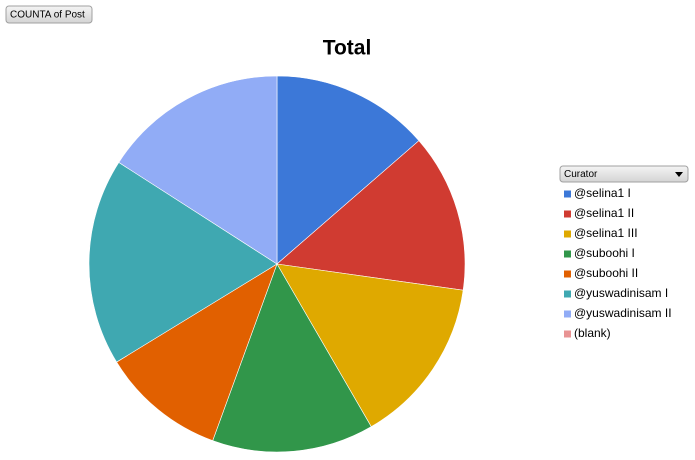  What do you see at coordinates (606, 273) in the screenshot?
I see `legend-label: @suboohi II` at bounding box center [606, 273].